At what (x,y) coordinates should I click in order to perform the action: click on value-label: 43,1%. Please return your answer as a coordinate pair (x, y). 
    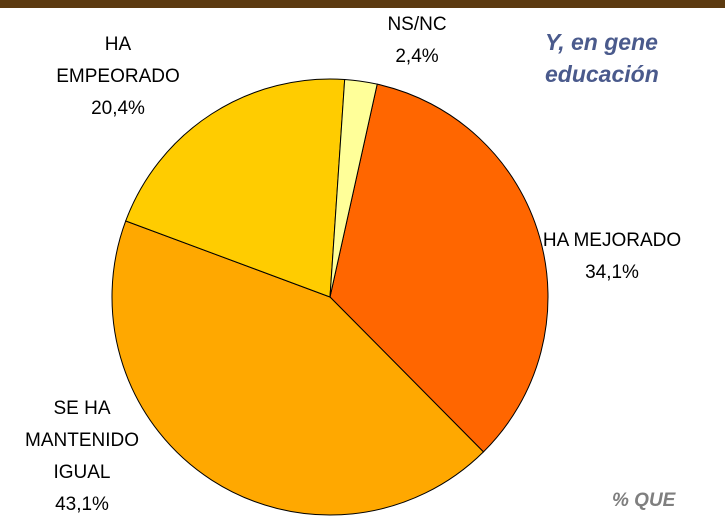
    Looking at the image, I should click on (82, 504).